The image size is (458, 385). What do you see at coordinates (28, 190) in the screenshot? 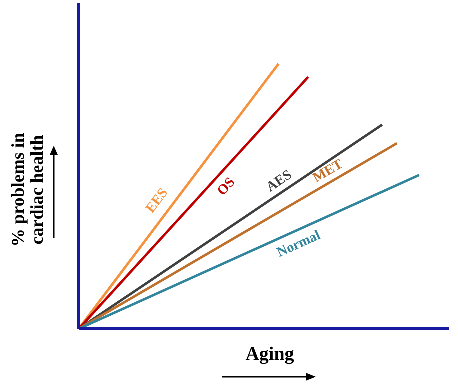
I see `y-axis-title: % problems in cardiac health` at bounding box center [28, 190].